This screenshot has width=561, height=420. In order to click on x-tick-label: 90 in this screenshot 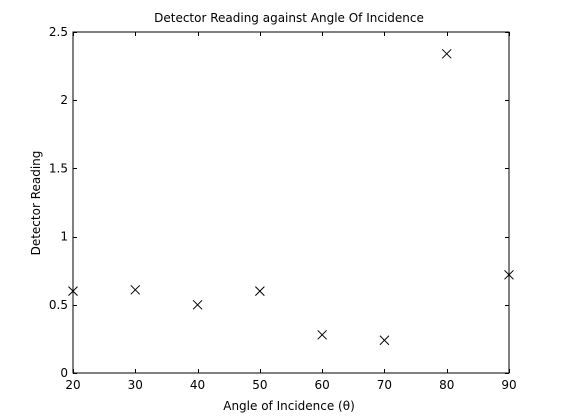, I will do `click(508, 385)`.